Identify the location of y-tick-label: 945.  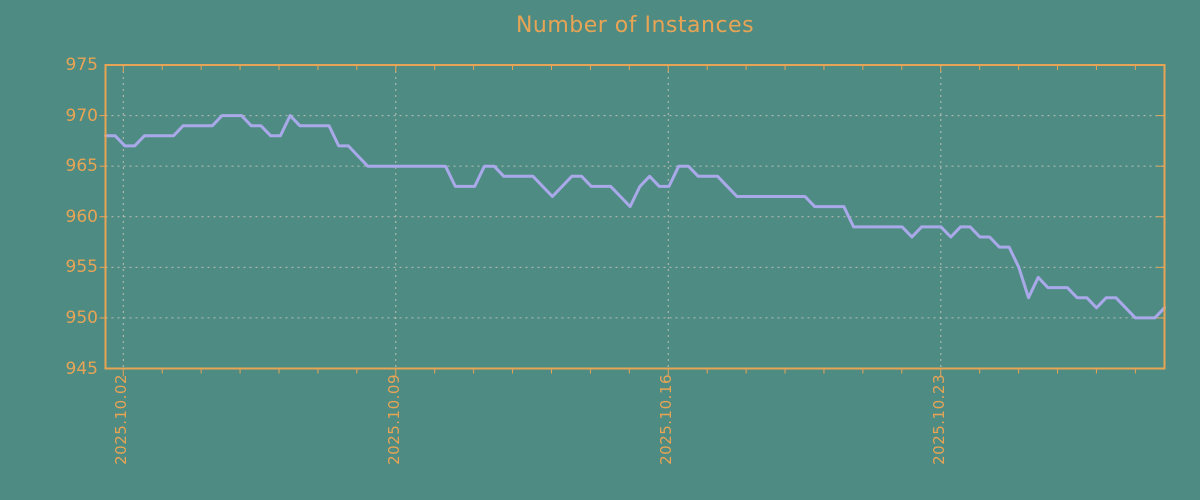
(81, 368).